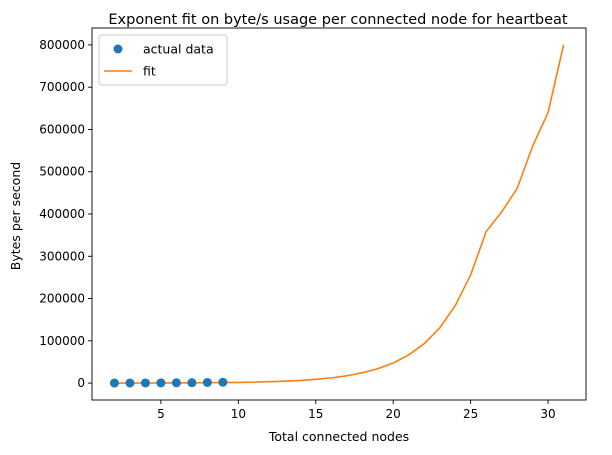 The height and width of the screenshot is (455, 612). What do you see at coordinates (238, 414) in the screenshot?
I see `x-tick-label: 10` at bounding box center [238, 414].